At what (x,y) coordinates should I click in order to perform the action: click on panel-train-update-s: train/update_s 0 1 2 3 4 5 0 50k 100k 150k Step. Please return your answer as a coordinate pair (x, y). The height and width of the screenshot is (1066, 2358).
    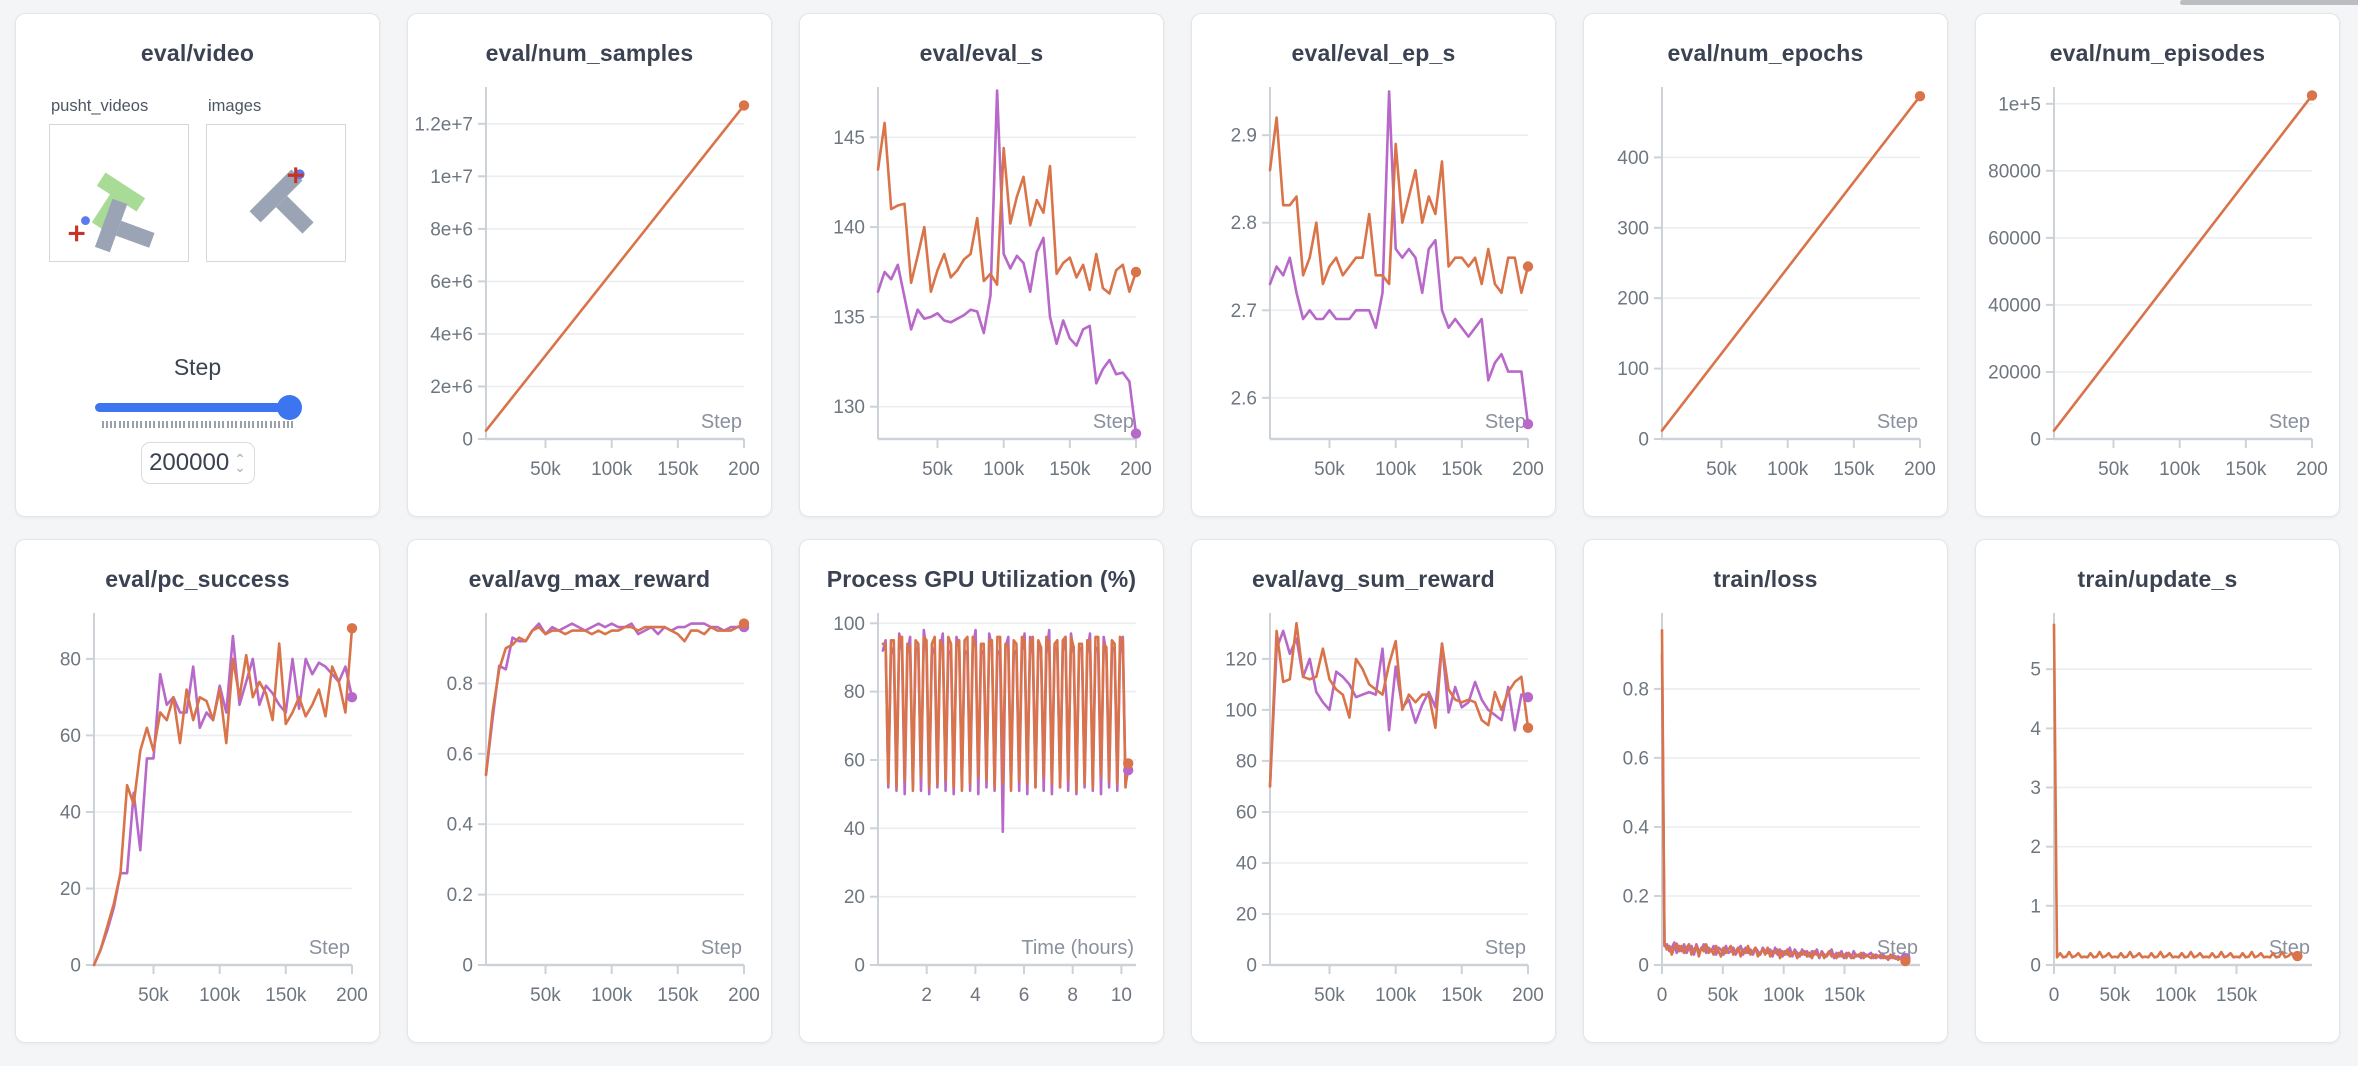
    Looking at the image, I should click on (2157, 791).